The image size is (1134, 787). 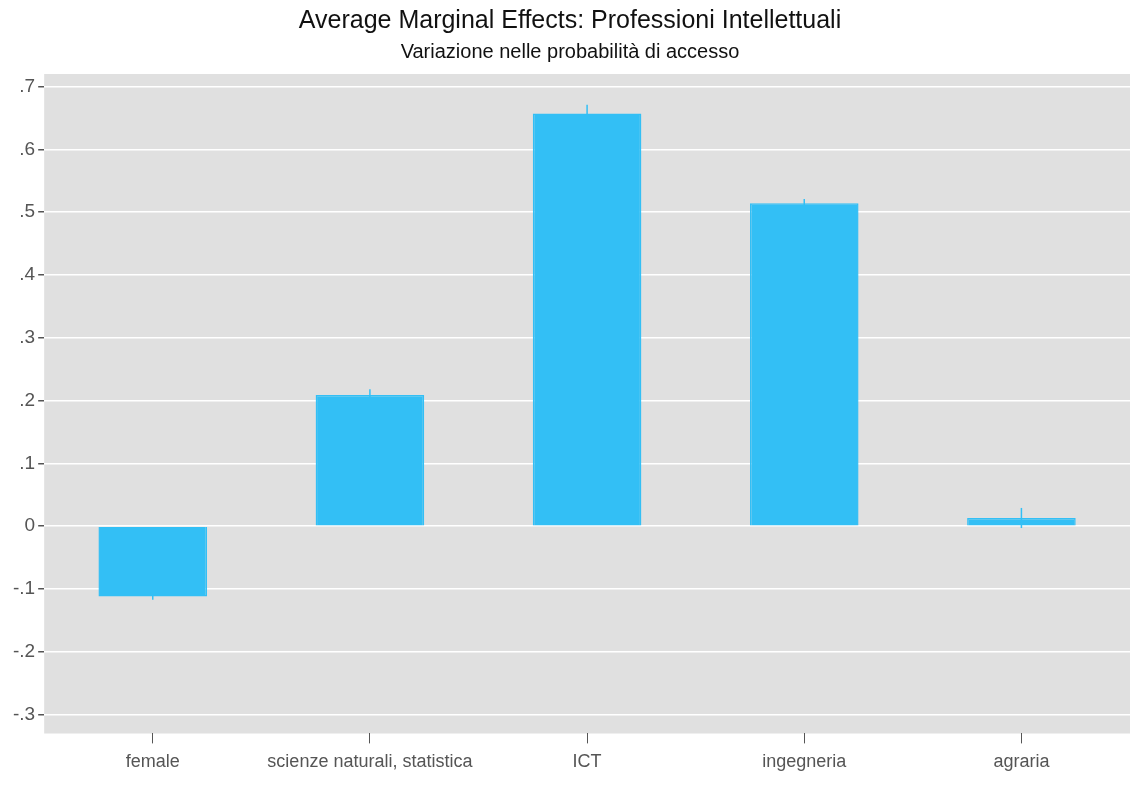 What do you see at coordinates (24, 650) in the screenshot?
I see `y-tick-label: -.2` at bounding box center [24, 650].